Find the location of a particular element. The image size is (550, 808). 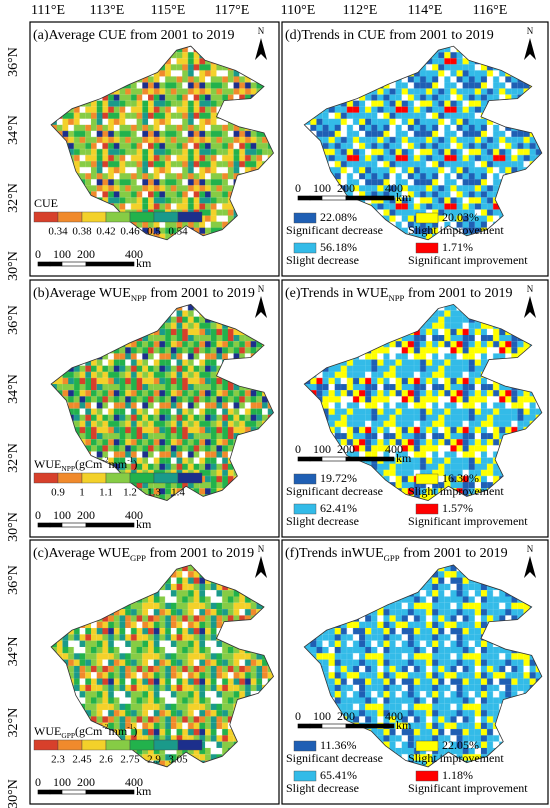

legend-percent: 16.30% is located at coordinates (460, 478).